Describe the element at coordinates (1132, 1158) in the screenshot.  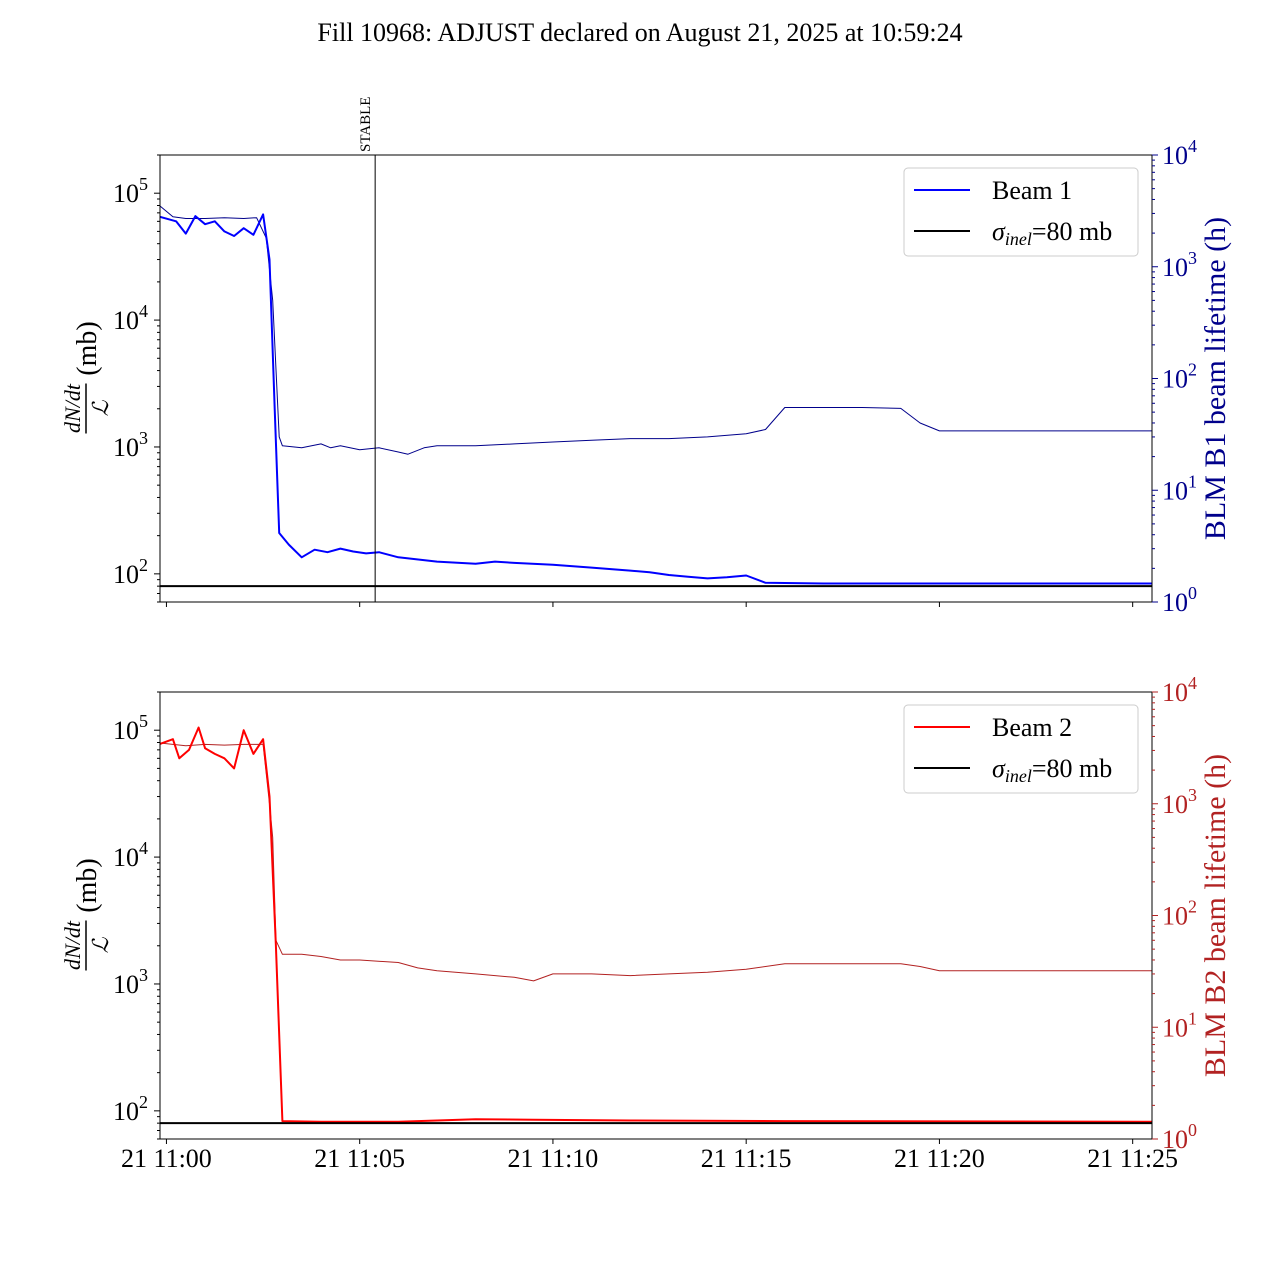
I see `x-tick-label: 21 11:25` at that location.